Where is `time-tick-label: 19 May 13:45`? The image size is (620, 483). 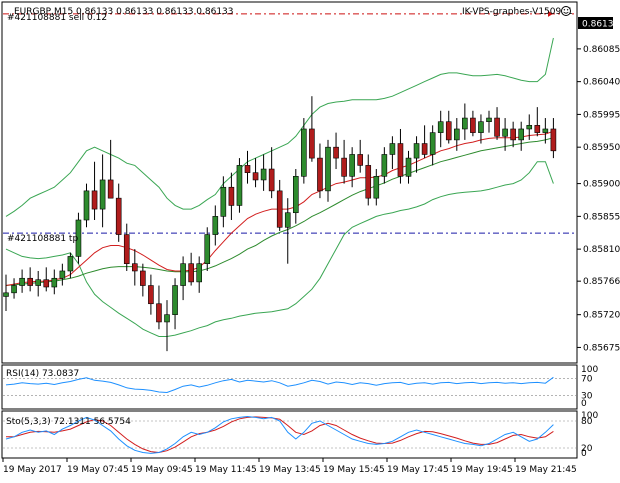
time-tick-label: 19 May 13:45 is located at coordinates (290, 470).